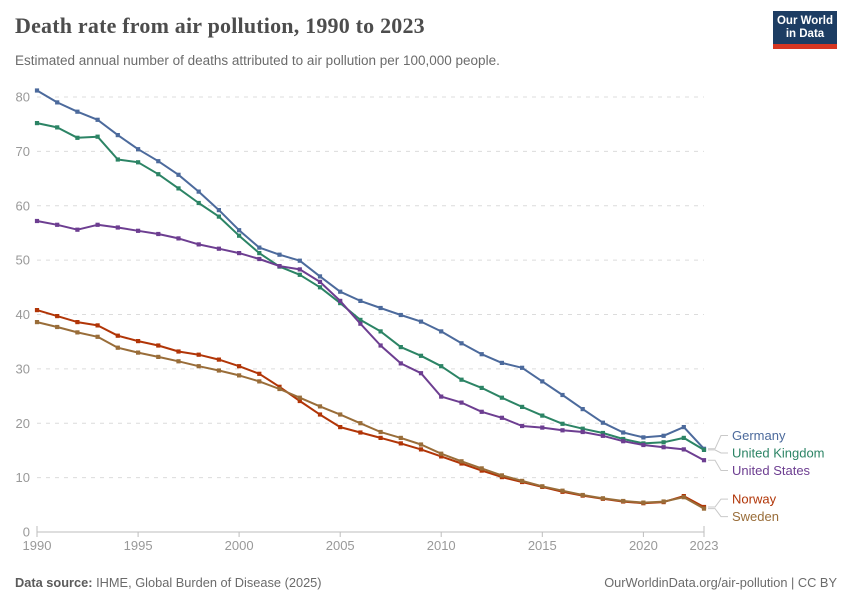  Describe the element at coordinates (207, 582) in the screenshot. I see `data-source-text: IHME, Global Burden of Disease (2025)` at that location.